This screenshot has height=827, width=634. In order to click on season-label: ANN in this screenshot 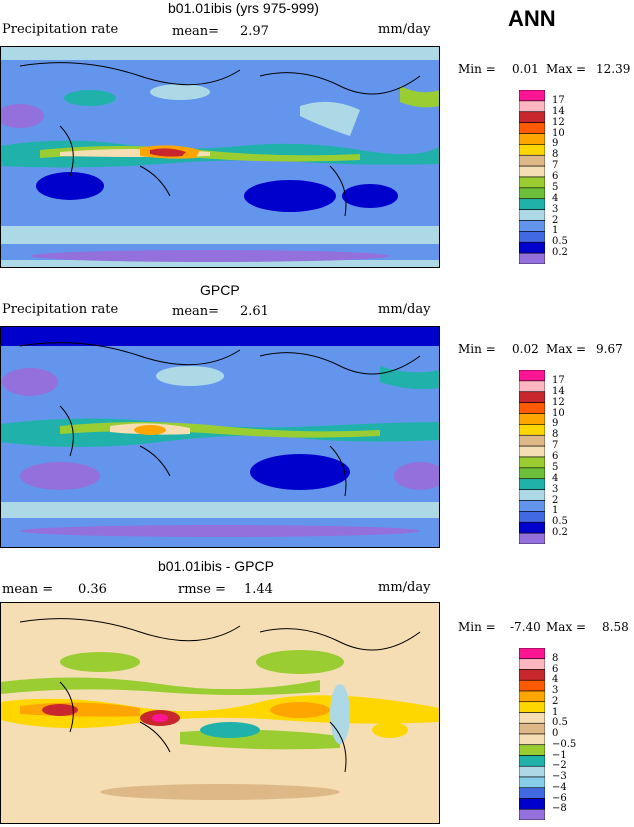, I will do `click(532, 18)`.